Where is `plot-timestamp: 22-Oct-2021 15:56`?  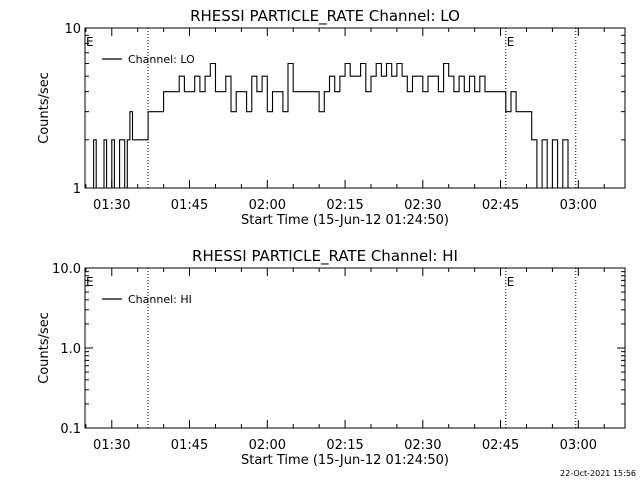
plot-timestamp: 22-Oct-2021 15:56 is located at coordinates (598, 473).